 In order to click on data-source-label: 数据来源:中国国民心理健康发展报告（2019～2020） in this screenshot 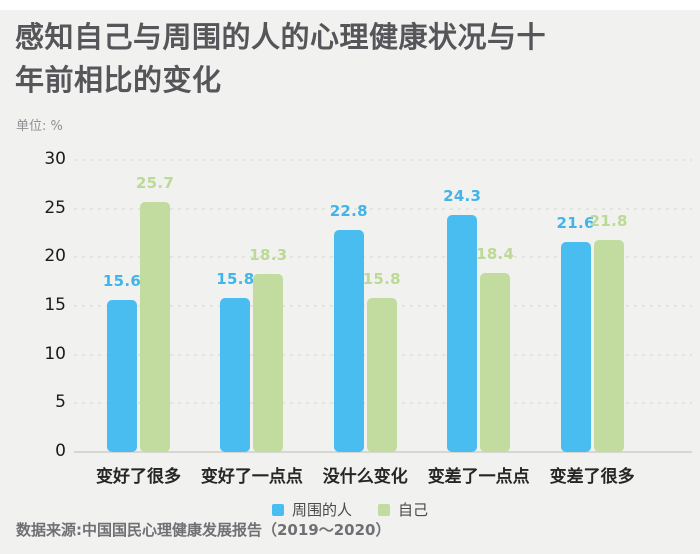, I will do `click(203, 530)`.